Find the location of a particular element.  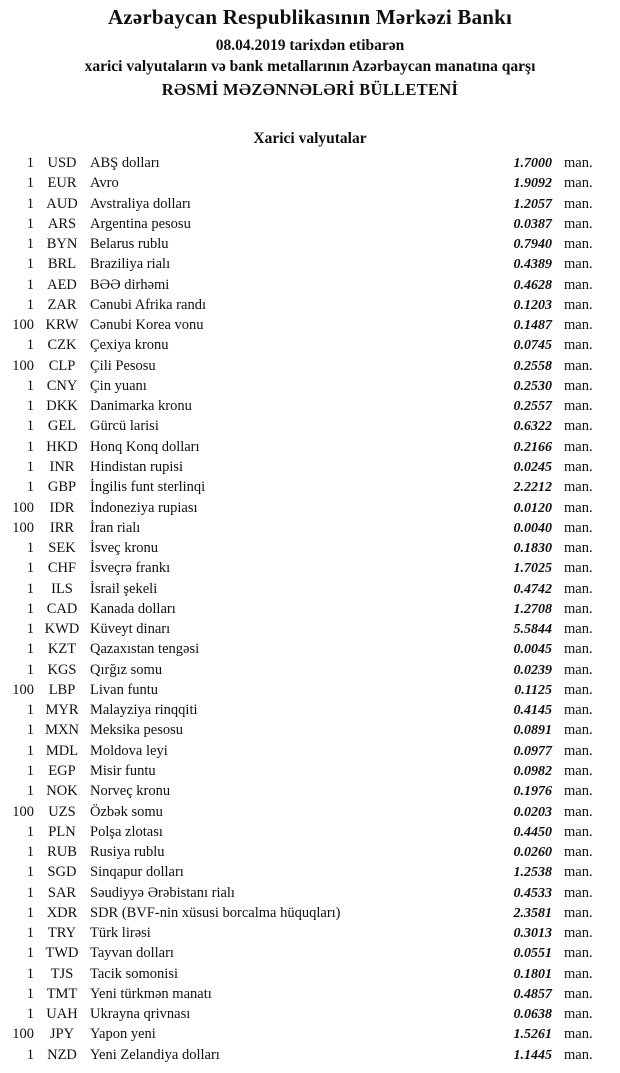

currency-name-cell: Qırğız somu is located at coordinates (126, 669).